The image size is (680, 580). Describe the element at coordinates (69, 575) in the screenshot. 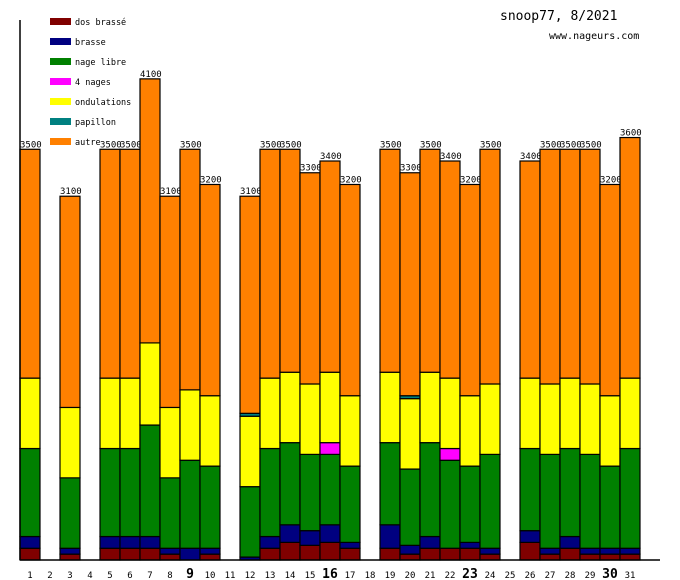

I see `x-tick-label: 3` at that location.